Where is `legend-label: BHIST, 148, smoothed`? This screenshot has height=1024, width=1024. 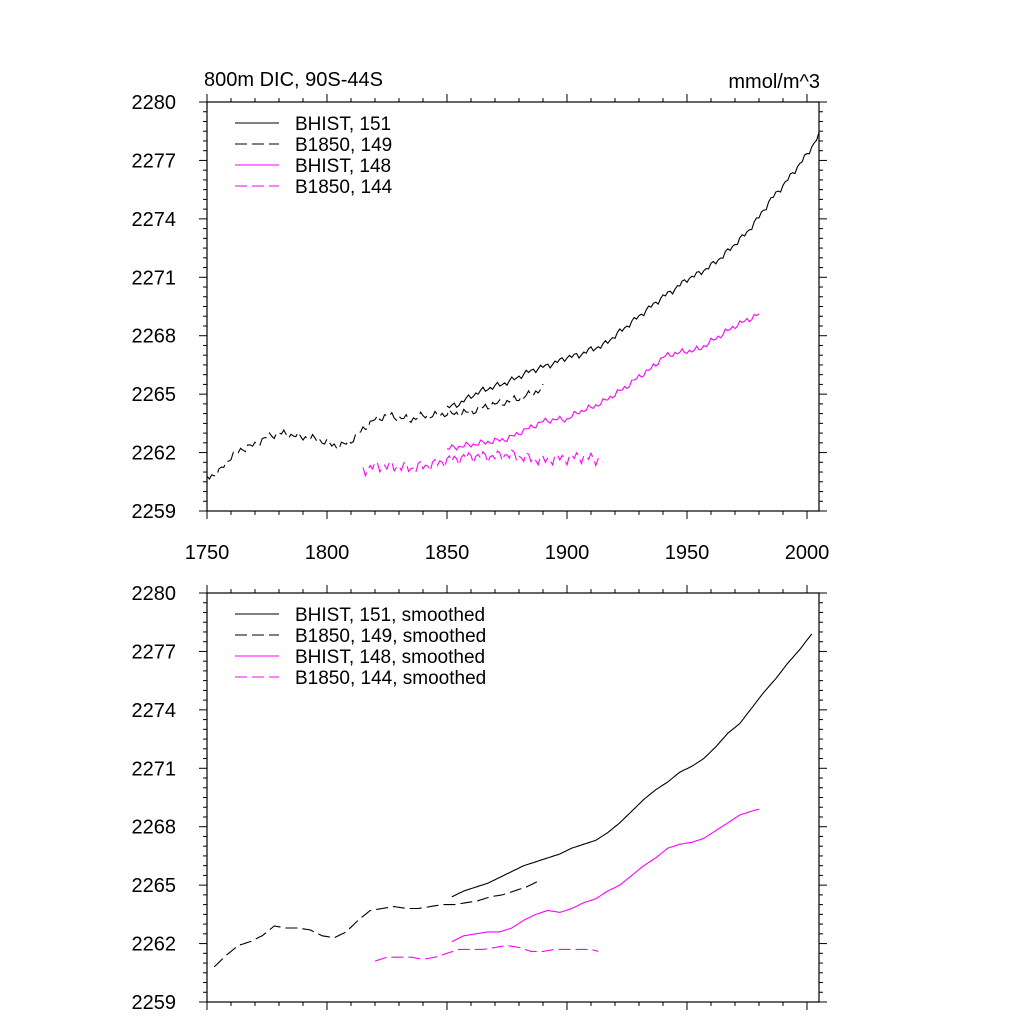
legend-label: BHIST, 148, smoothed is located at coordinates (390, 657).